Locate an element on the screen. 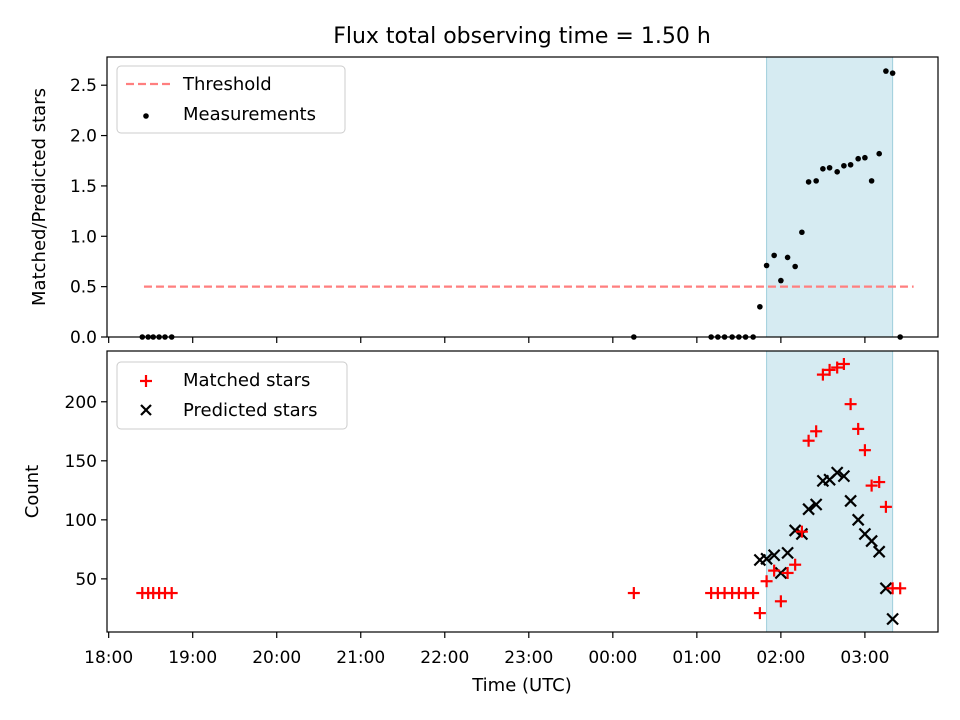 The width and height of the screenshot is (960, 720). x-tick-label: 03:00 is located at coordinates (864, 658).